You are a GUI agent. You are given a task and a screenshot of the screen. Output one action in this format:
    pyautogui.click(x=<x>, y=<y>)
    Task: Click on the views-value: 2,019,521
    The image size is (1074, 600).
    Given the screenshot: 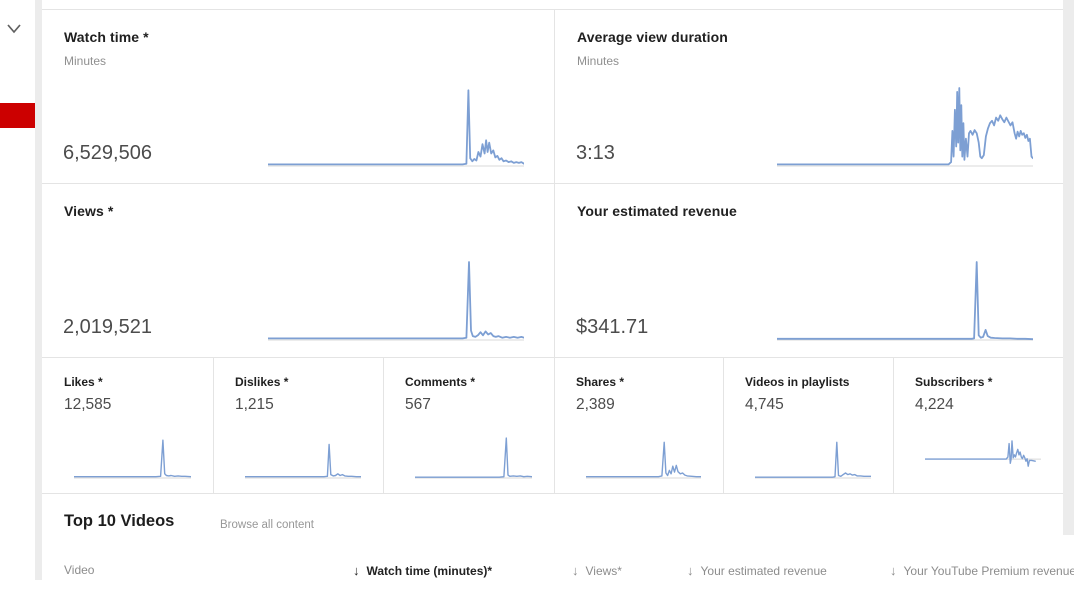 What is the action you would take?
    pyautogui.click(x=107, y=327)
    